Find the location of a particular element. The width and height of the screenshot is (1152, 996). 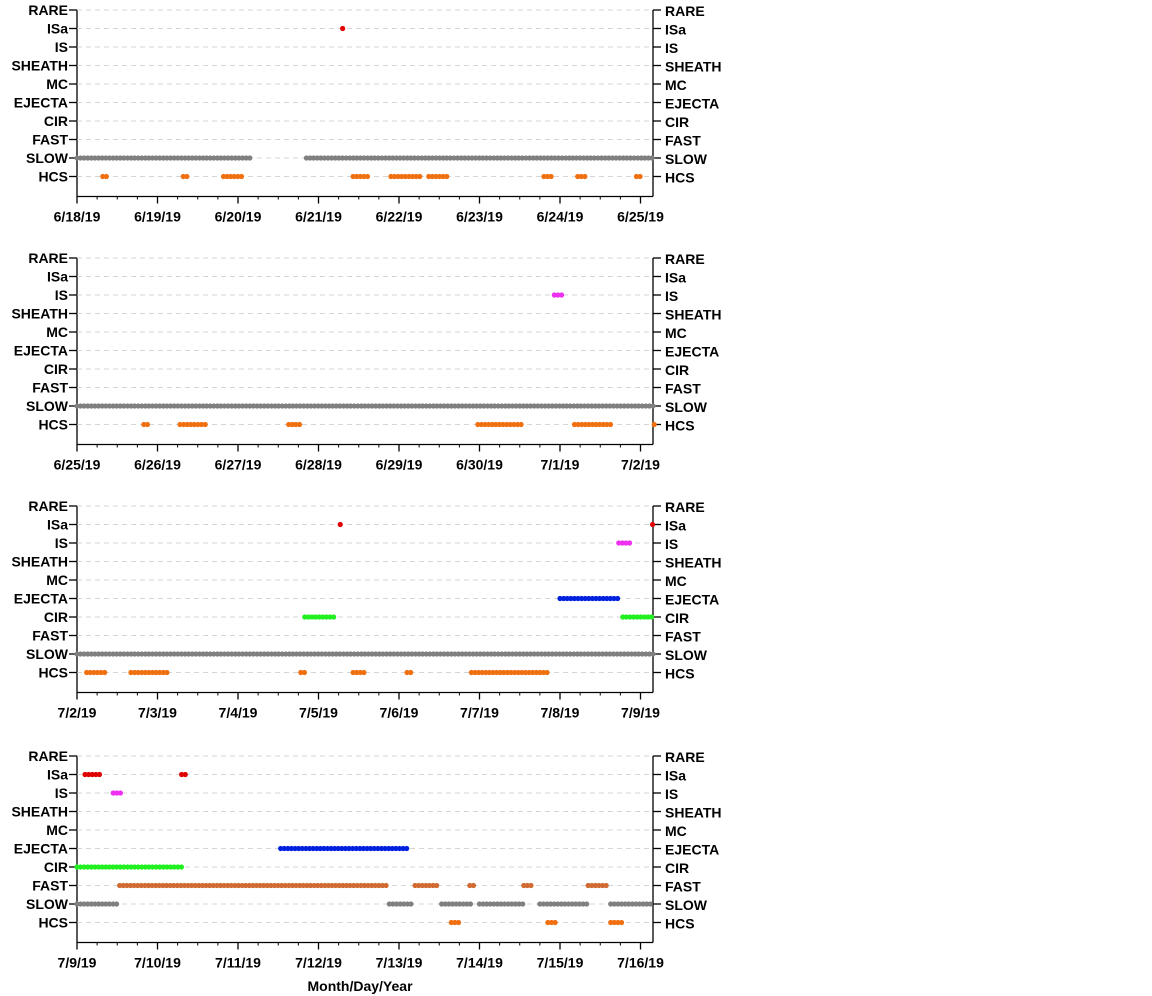

series-hcs is located at coordinates (399, 424).